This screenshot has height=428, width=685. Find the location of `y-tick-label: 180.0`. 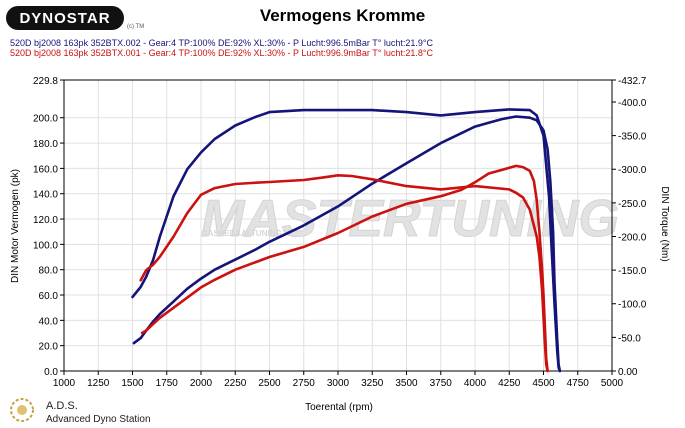

y-tick-label: 180.0 is located at coordinates (45, 144).